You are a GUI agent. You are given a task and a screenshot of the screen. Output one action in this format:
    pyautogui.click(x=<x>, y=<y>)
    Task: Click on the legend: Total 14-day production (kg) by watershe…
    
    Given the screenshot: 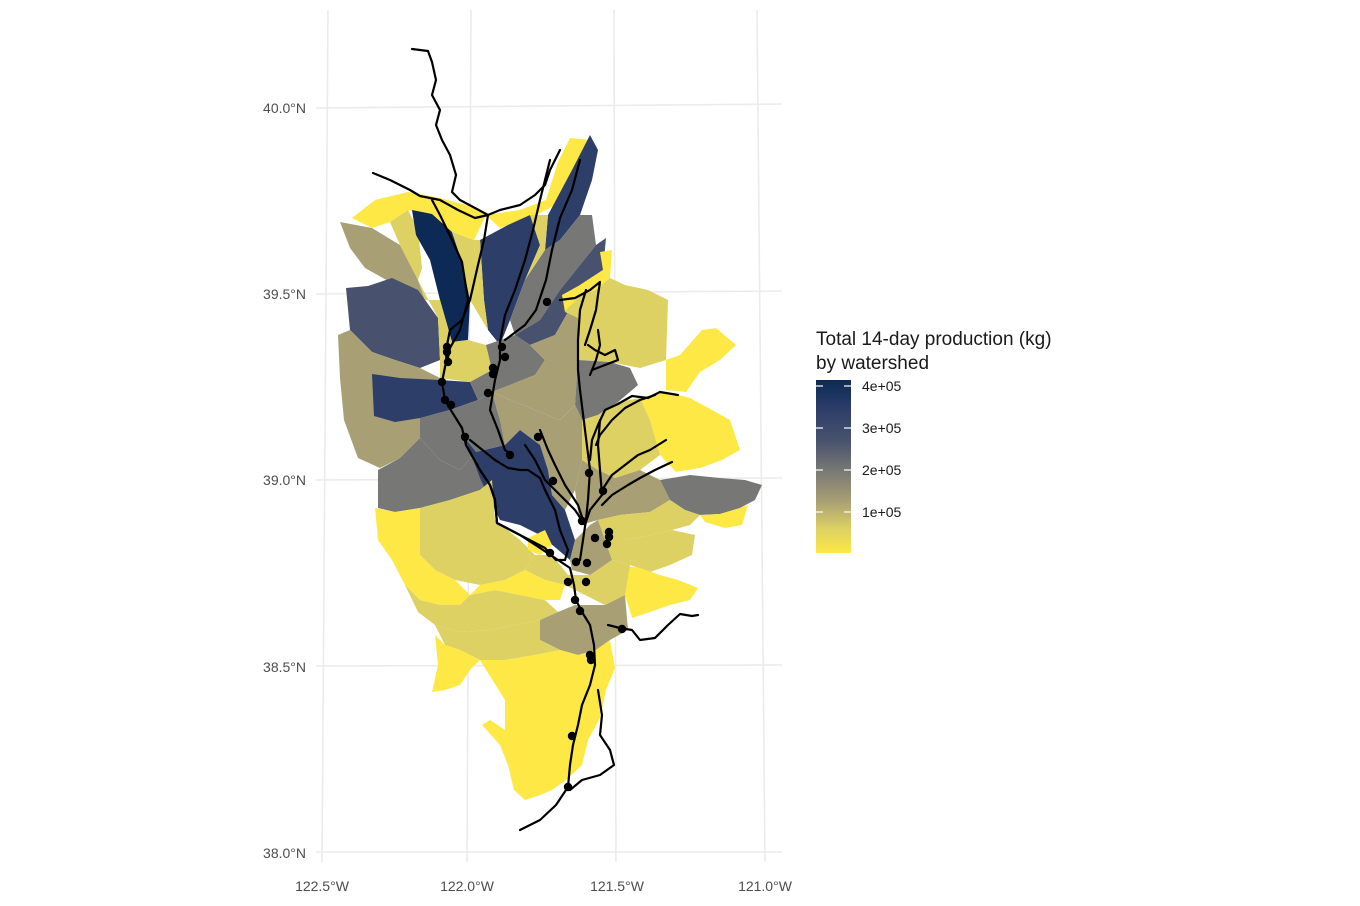 What is the action you would take?
    pyautogui.click(x=934, y=441)
    